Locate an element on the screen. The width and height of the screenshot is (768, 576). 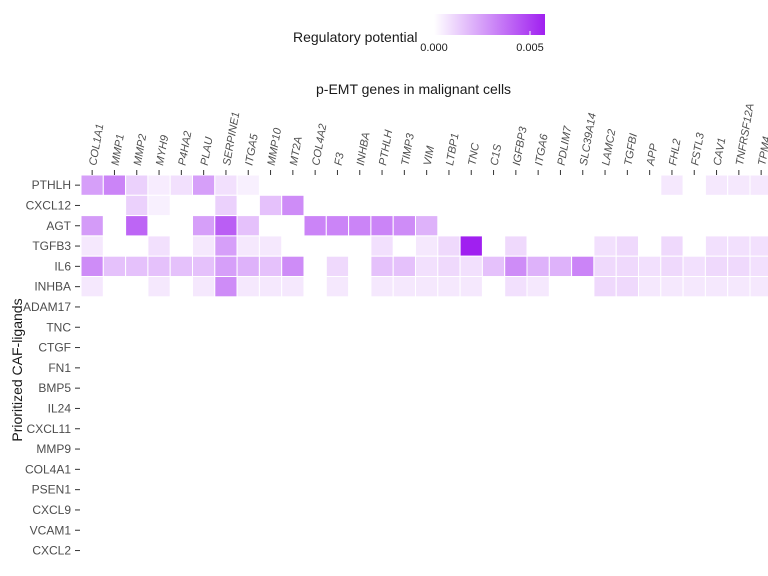
x-tick-label: MMP10 is located at coordinates (275, 146).